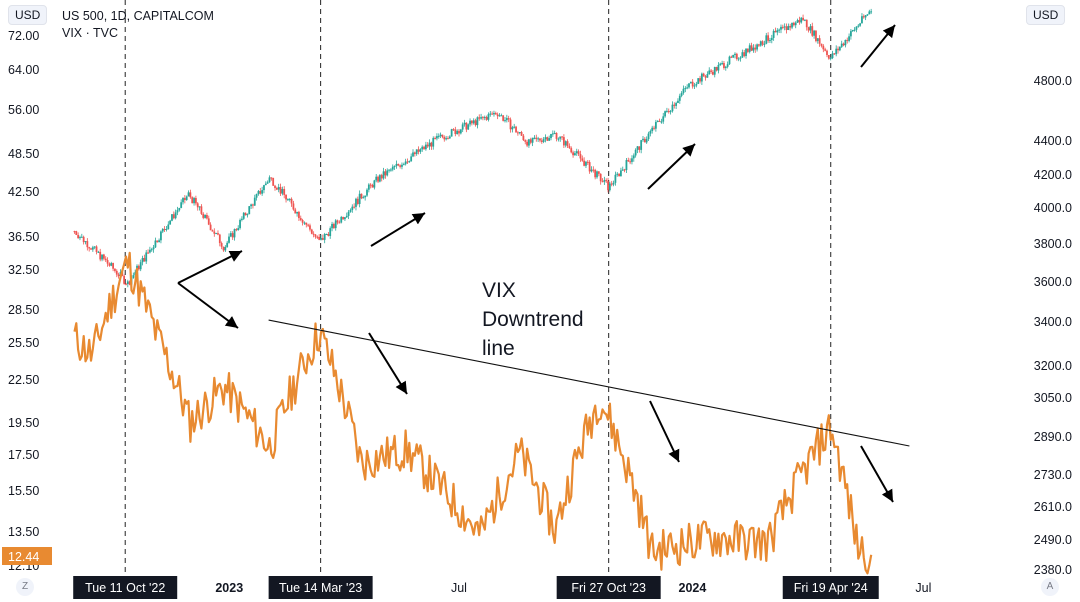 This screenshot has height=602, width=1080. I want to click on vix-current-label: 12.44, so click(23, 557).